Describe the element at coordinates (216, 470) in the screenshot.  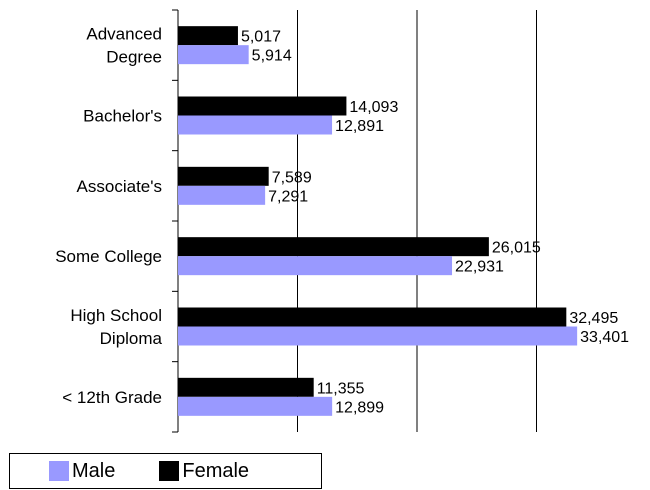
I see `legend-label-female: Female` at that location.